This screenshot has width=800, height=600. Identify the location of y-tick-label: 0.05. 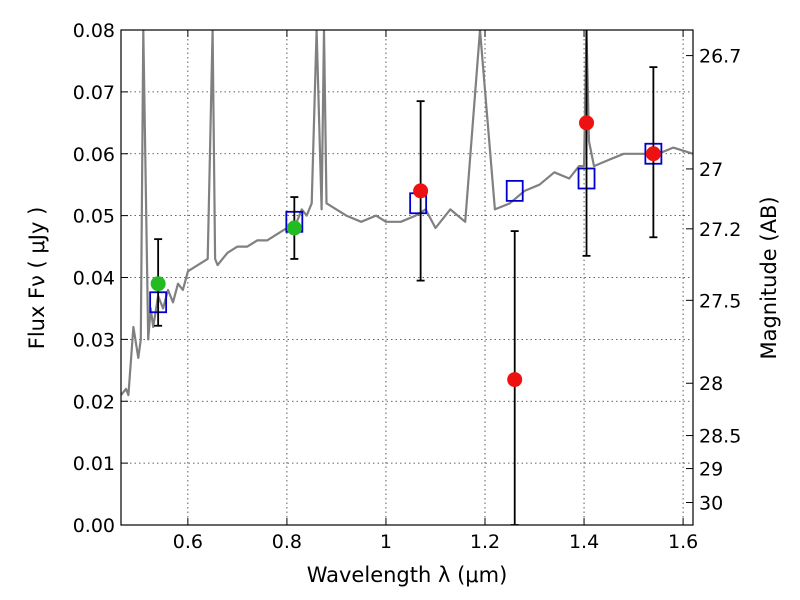
(94, 217).